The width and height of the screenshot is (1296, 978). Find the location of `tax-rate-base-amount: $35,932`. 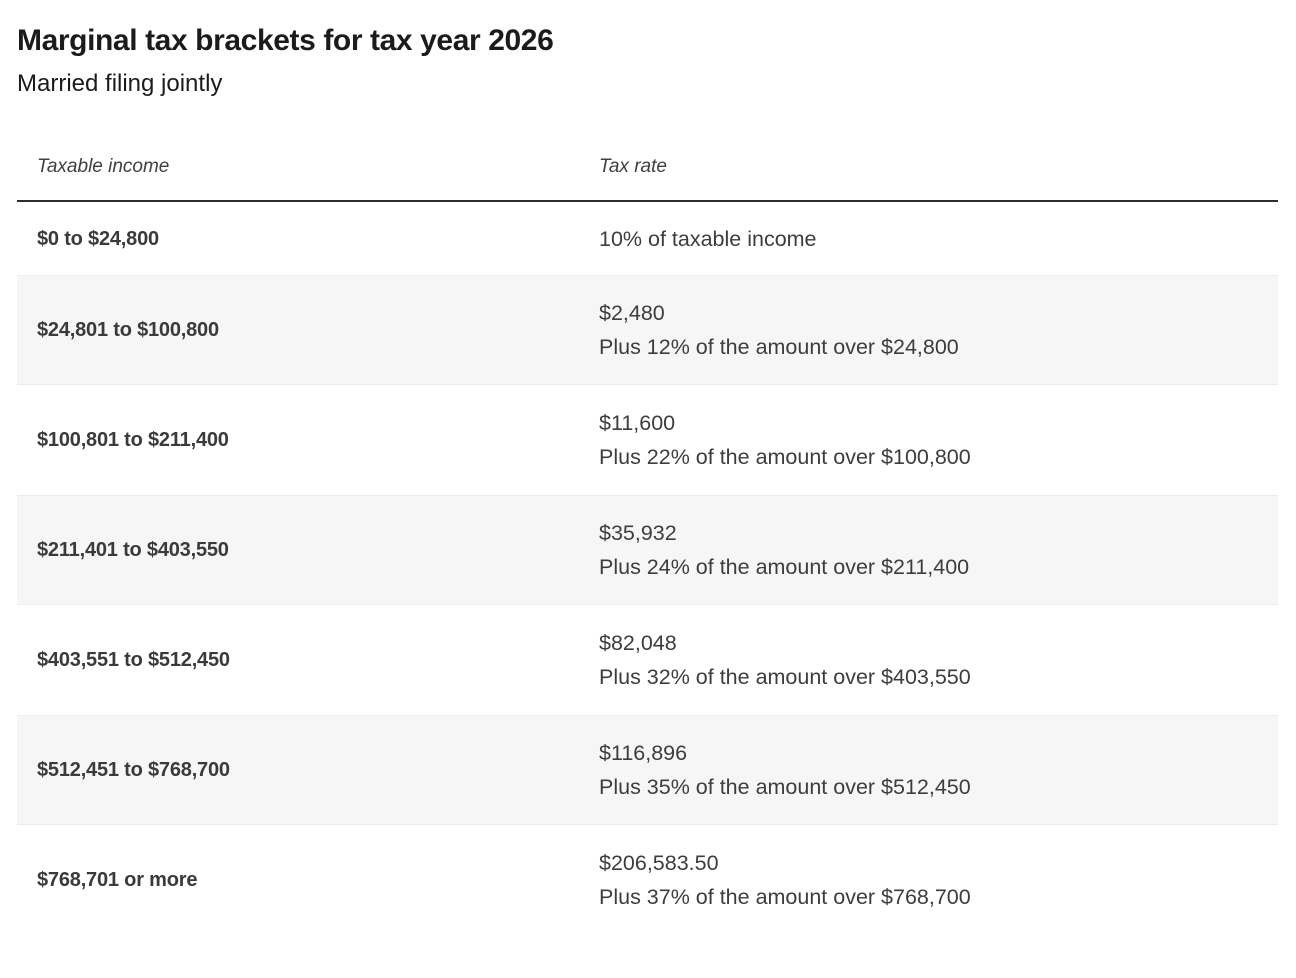

tax-rate-base-amount: $35,932 is located at coordinates (638, 533).